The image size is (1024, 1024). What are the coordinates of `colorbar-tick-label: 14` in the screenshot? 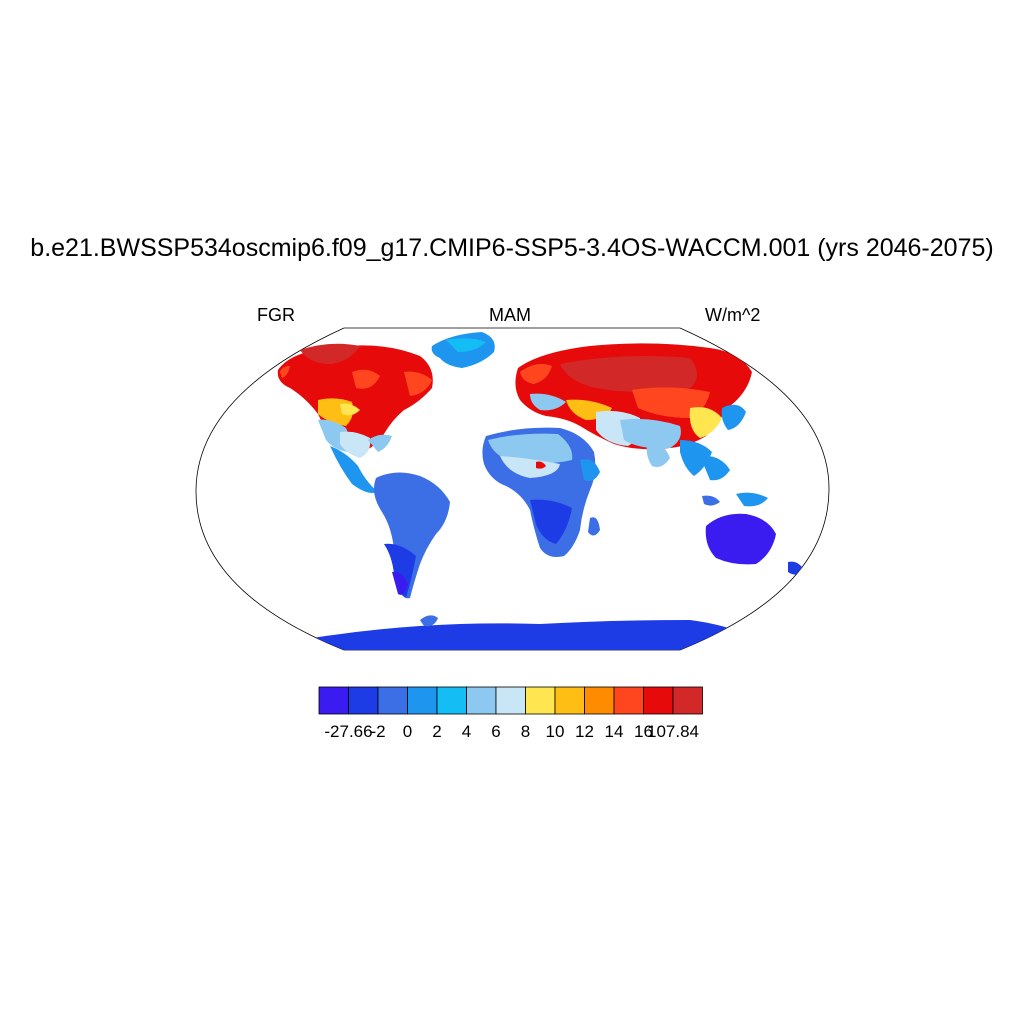 It's located at (614, 731).